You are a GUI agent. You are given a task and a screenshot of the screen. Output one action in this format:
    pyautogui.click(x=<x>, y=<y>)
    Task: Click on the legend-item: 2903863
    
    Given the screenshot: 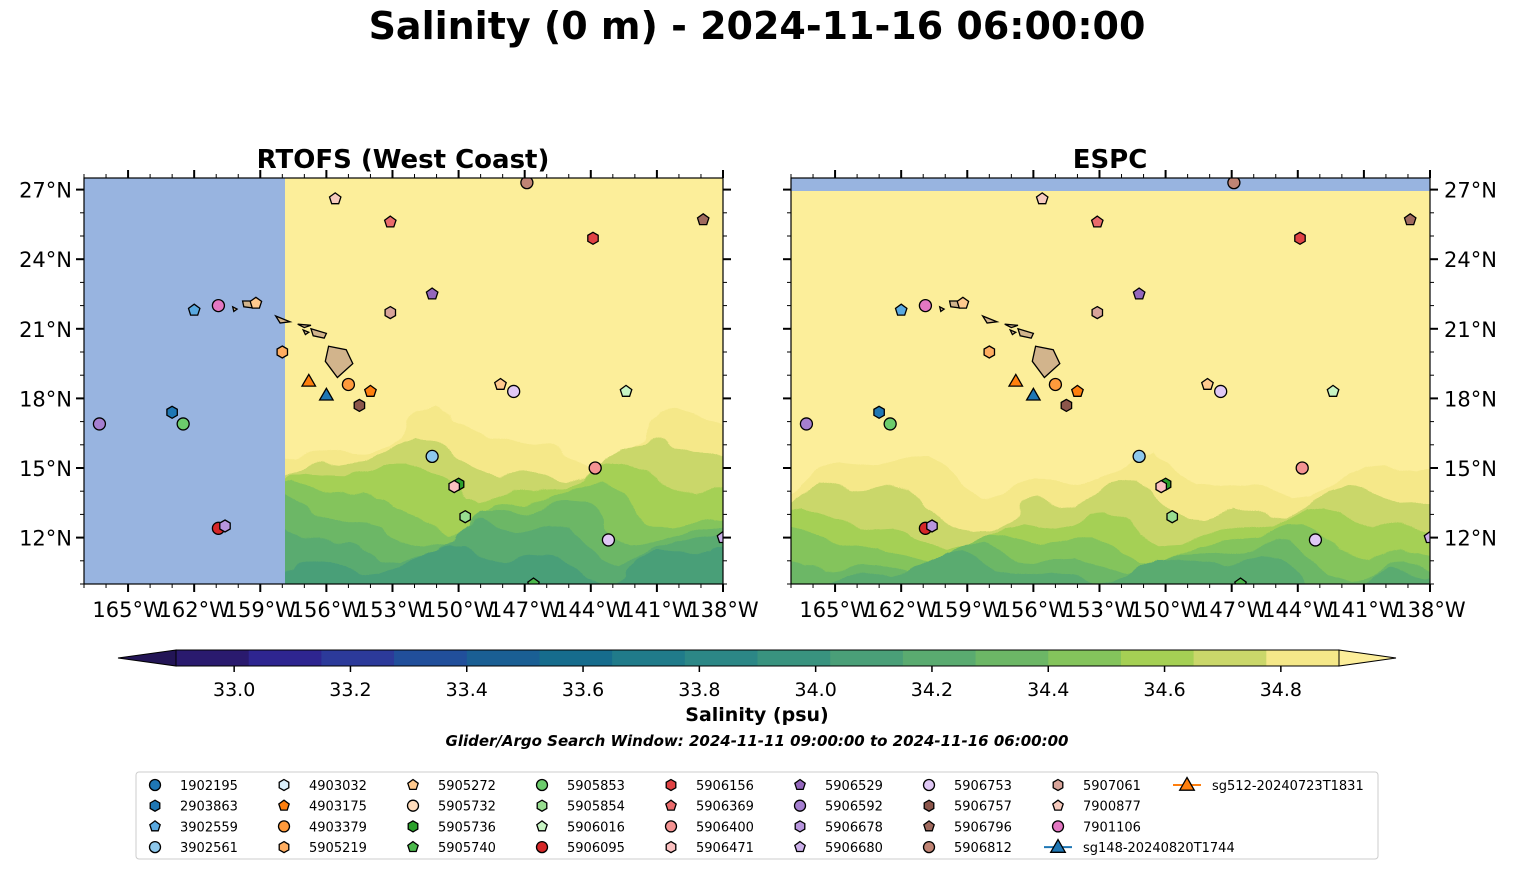 What is the action you would take?
    pyautogui.click(x=193, y=807)
    